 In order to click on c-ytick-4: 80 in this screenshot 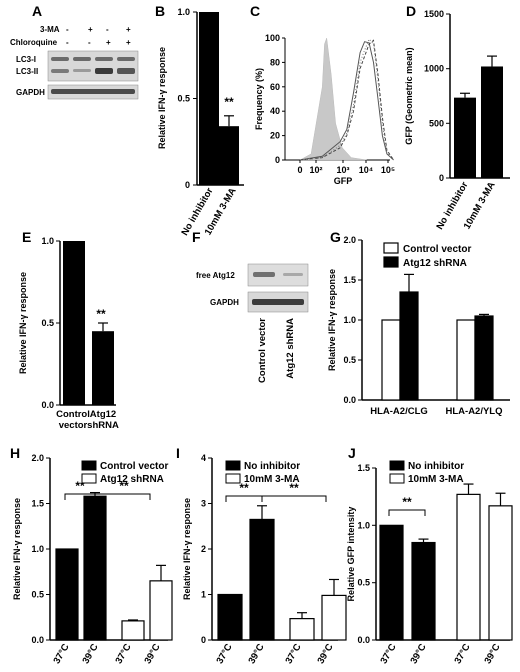, I will do `click(277, 62)`.